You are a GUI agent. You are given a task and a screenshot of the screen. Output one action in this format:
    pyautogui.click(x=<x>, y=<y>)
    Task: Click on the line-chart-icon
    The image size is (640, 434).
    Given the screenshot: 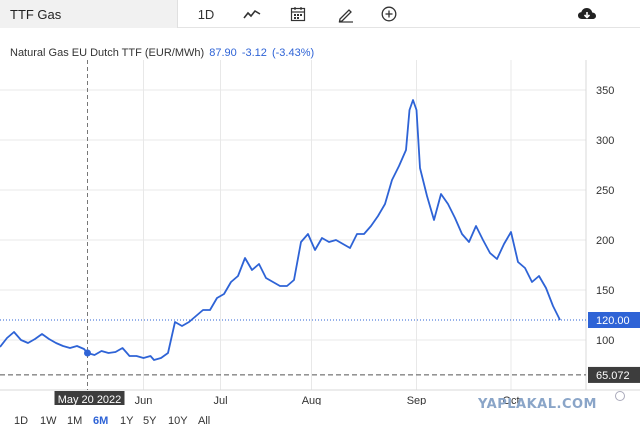 What is the action you would take?
    pyautogui.click(x=252, y=14)
    